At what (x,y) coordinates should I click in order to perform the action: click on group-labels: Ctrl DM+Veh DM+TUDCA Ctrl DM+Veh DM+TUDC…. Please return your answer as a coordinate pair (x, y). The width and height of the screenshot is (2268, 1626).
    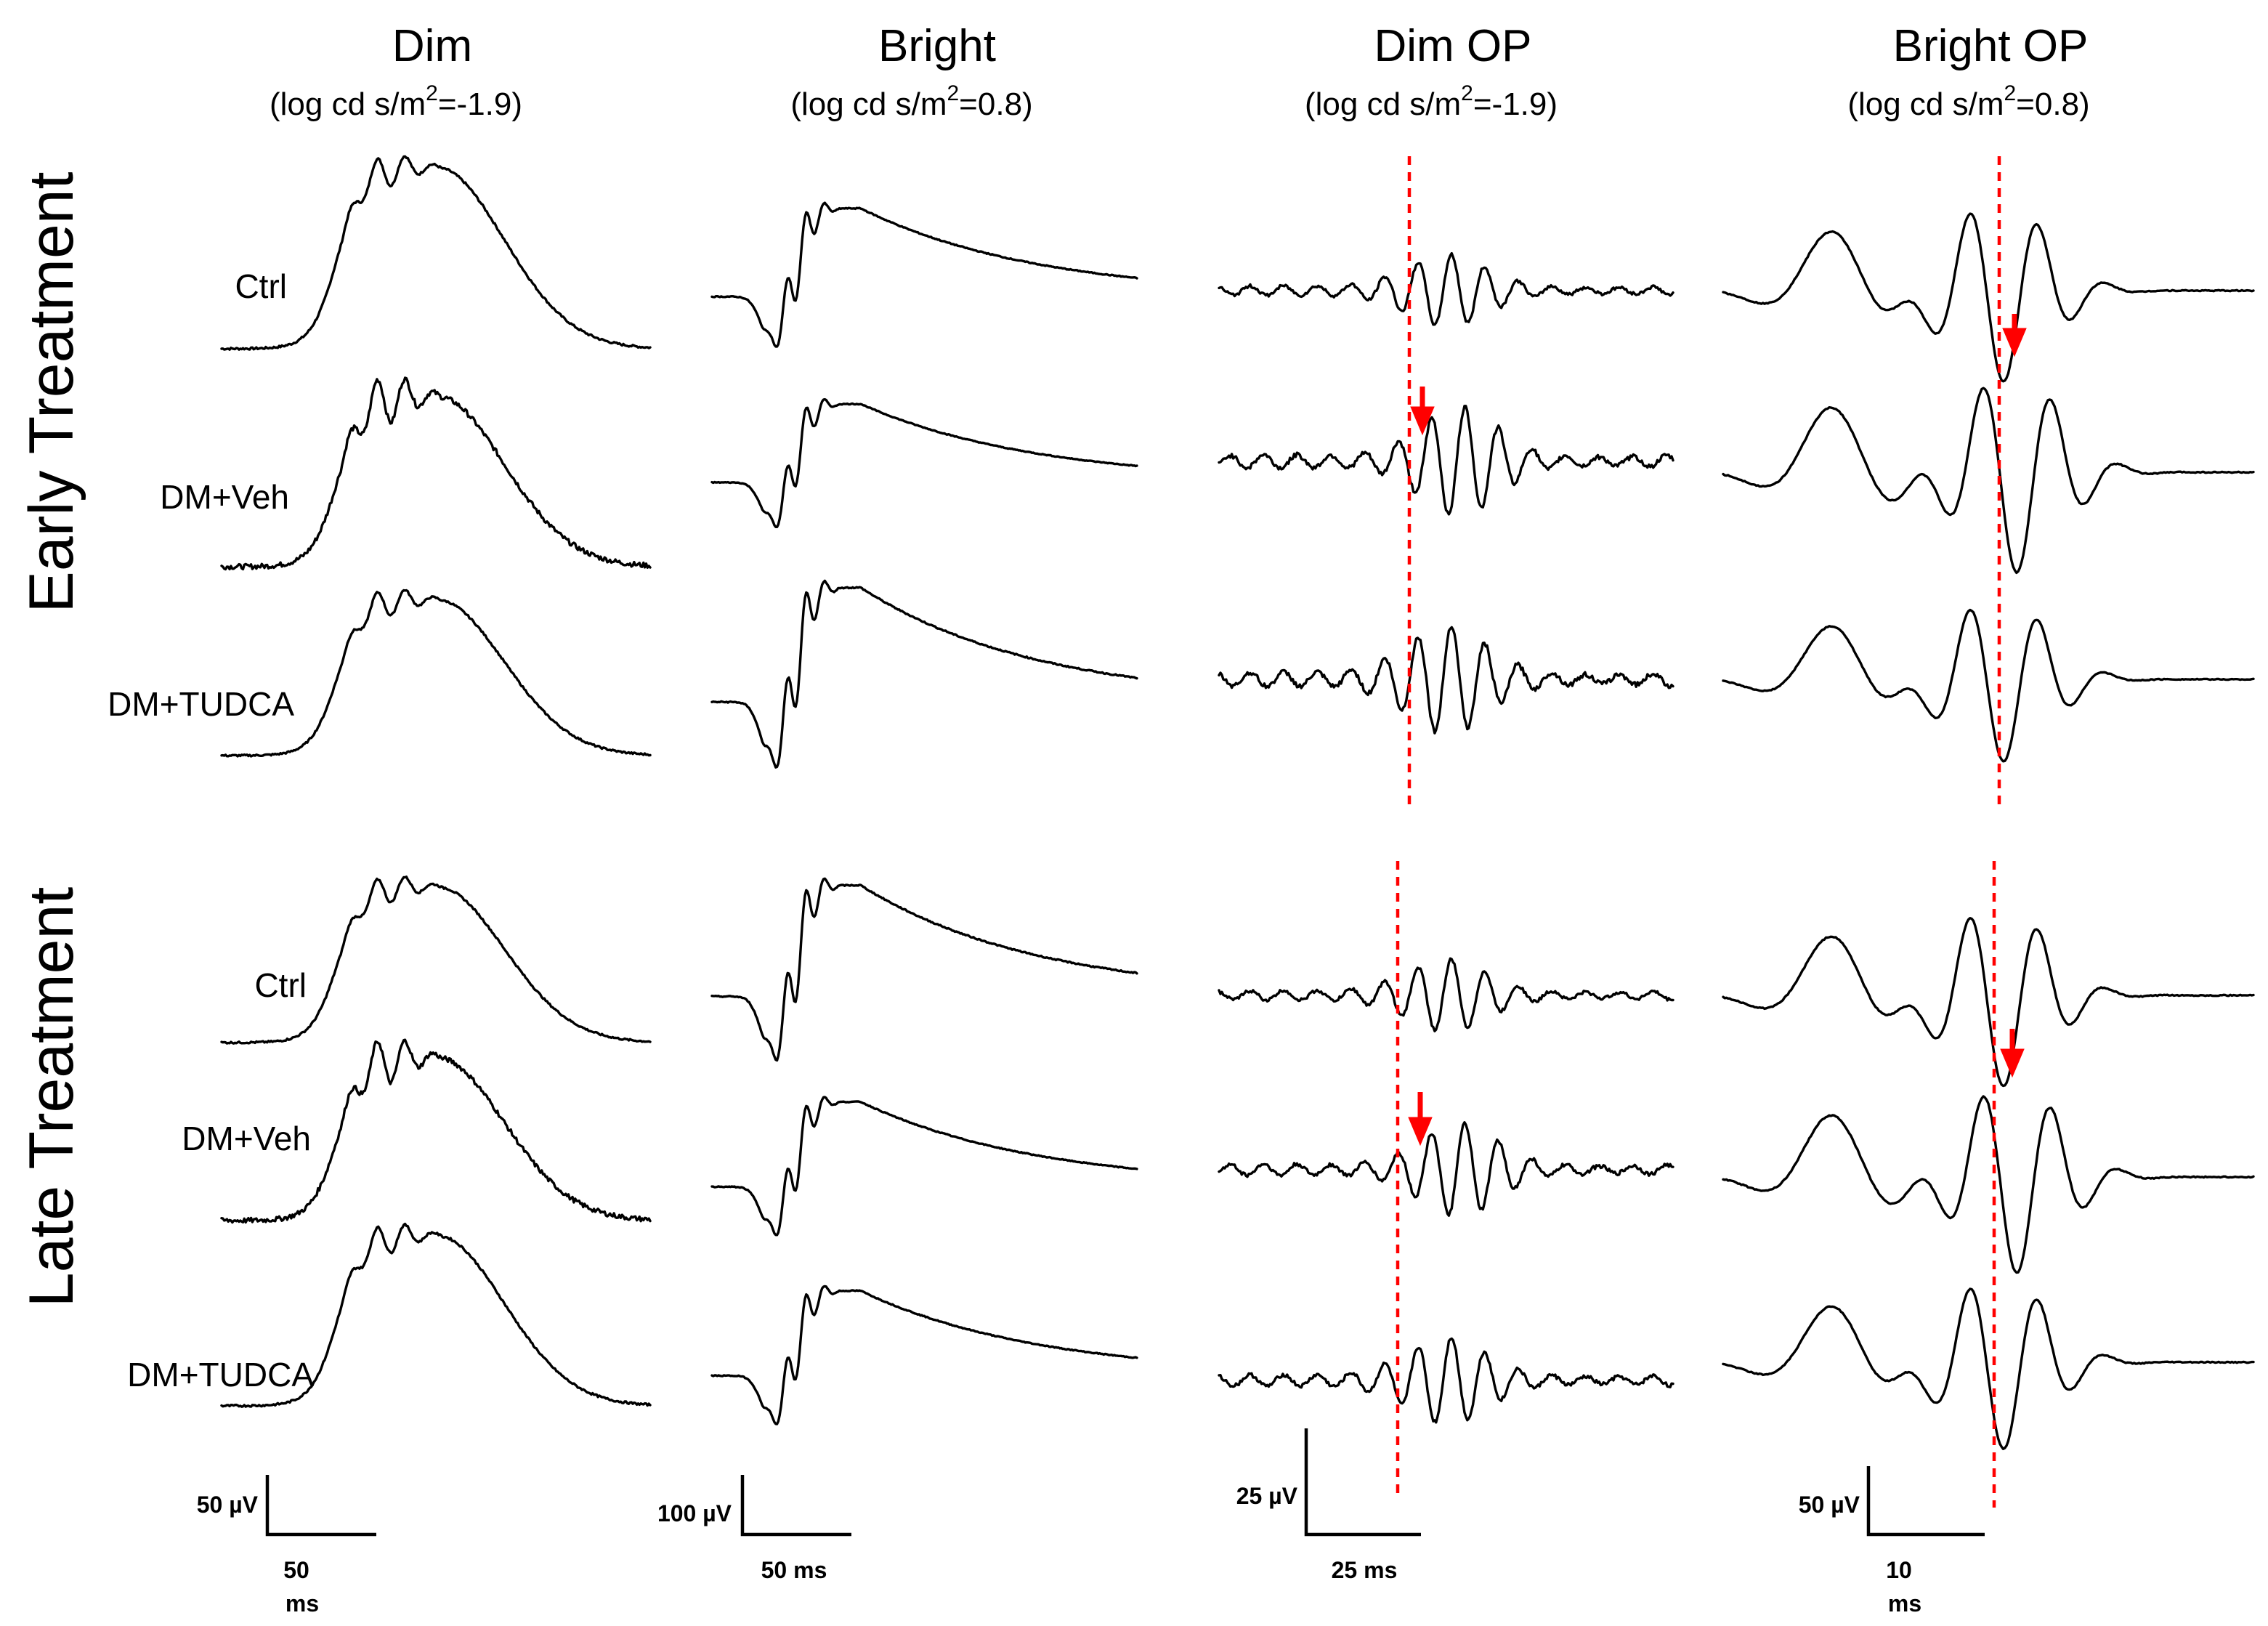
    Looking at the image, I should click on (211, 831).